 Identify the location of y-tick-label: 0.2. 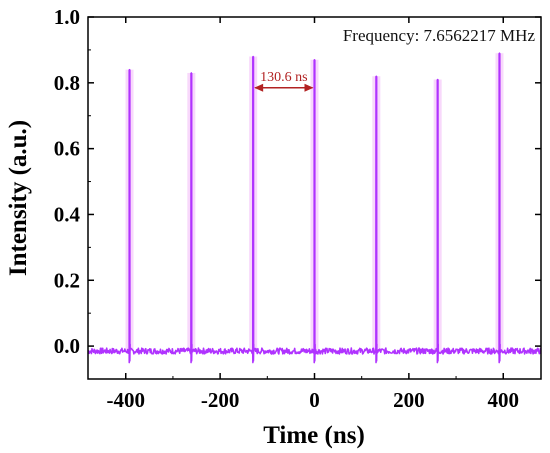
(67, 280).